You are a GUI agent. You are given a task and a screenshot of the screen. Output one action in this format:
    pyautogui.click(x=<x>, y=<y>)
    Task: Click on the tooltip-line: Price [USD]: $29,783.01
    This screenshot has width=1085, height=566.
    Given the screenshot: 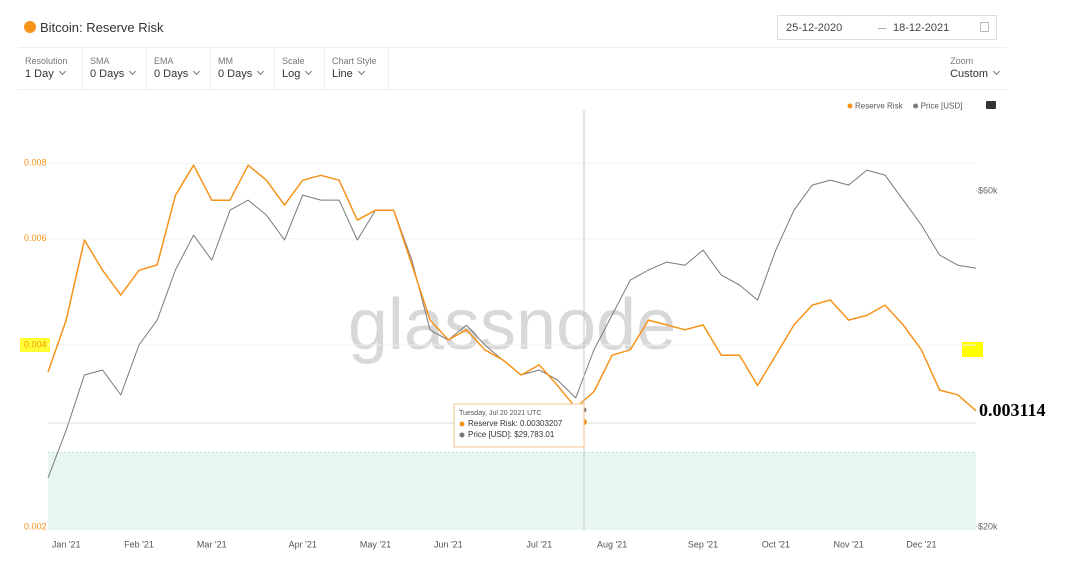 What is the action you would take?
    pyautogui.click(x=511, y=434)
    